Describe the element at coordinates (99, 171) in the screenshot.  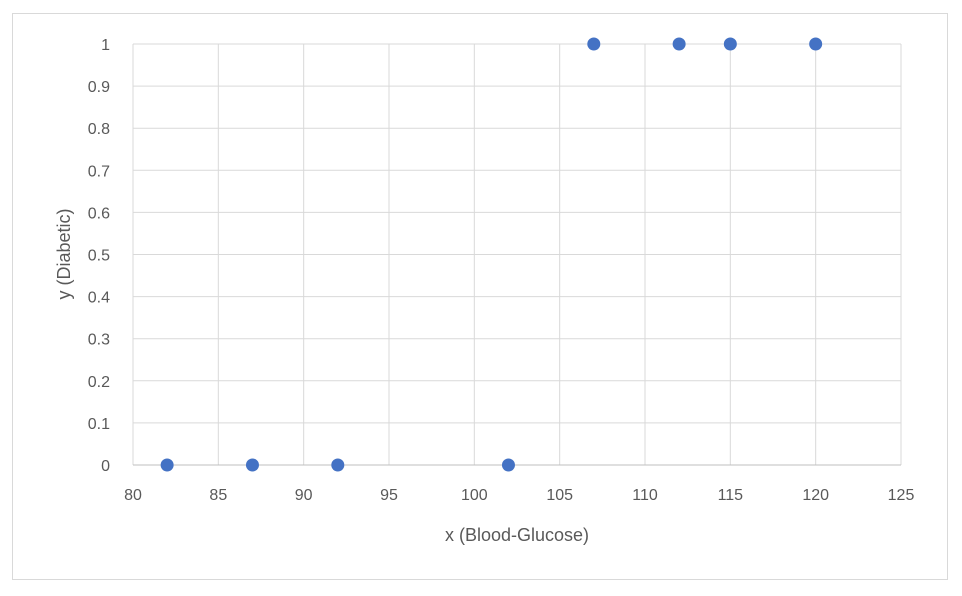
I see `y-tick-label: 0.7` at that location.